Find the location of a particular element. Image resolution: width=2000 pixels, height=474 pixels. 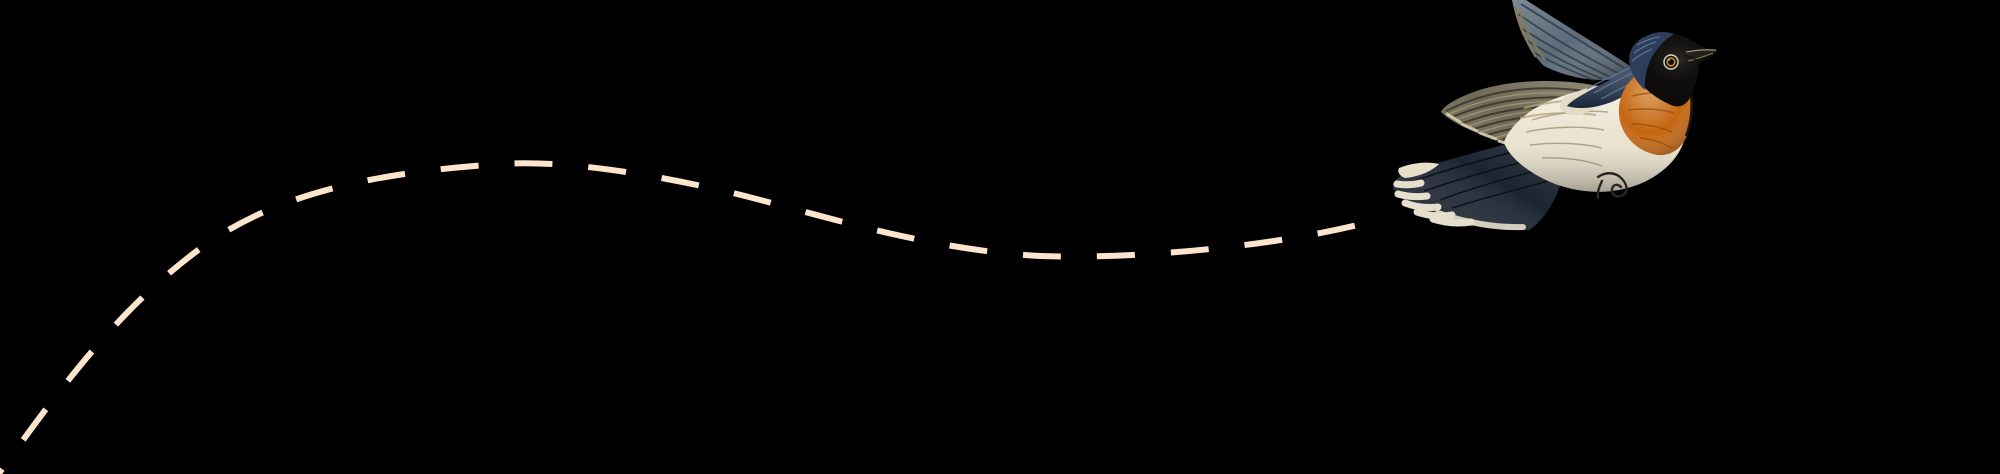

bird-tail-top-white-patch is located at coordinates (1418, 170).